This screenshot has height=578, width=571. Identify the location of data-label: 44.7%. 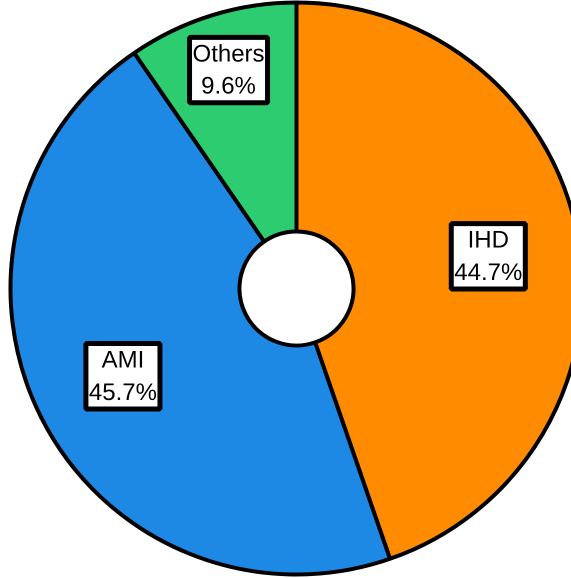
(488, 272).